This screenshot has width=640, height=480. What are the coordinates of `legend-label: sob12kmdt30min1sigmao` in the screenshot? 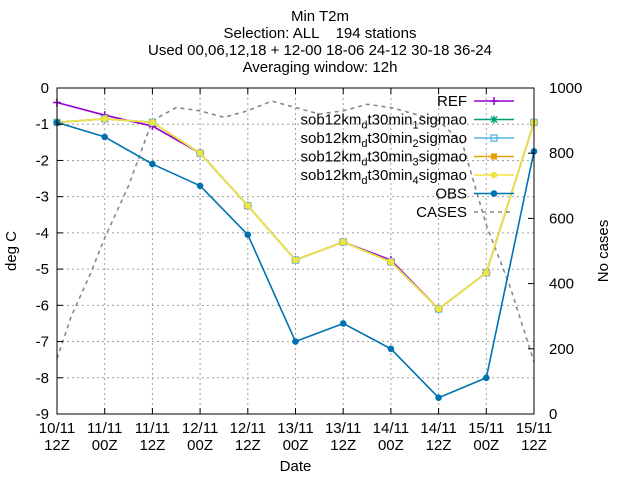 It's located at (383, 122).